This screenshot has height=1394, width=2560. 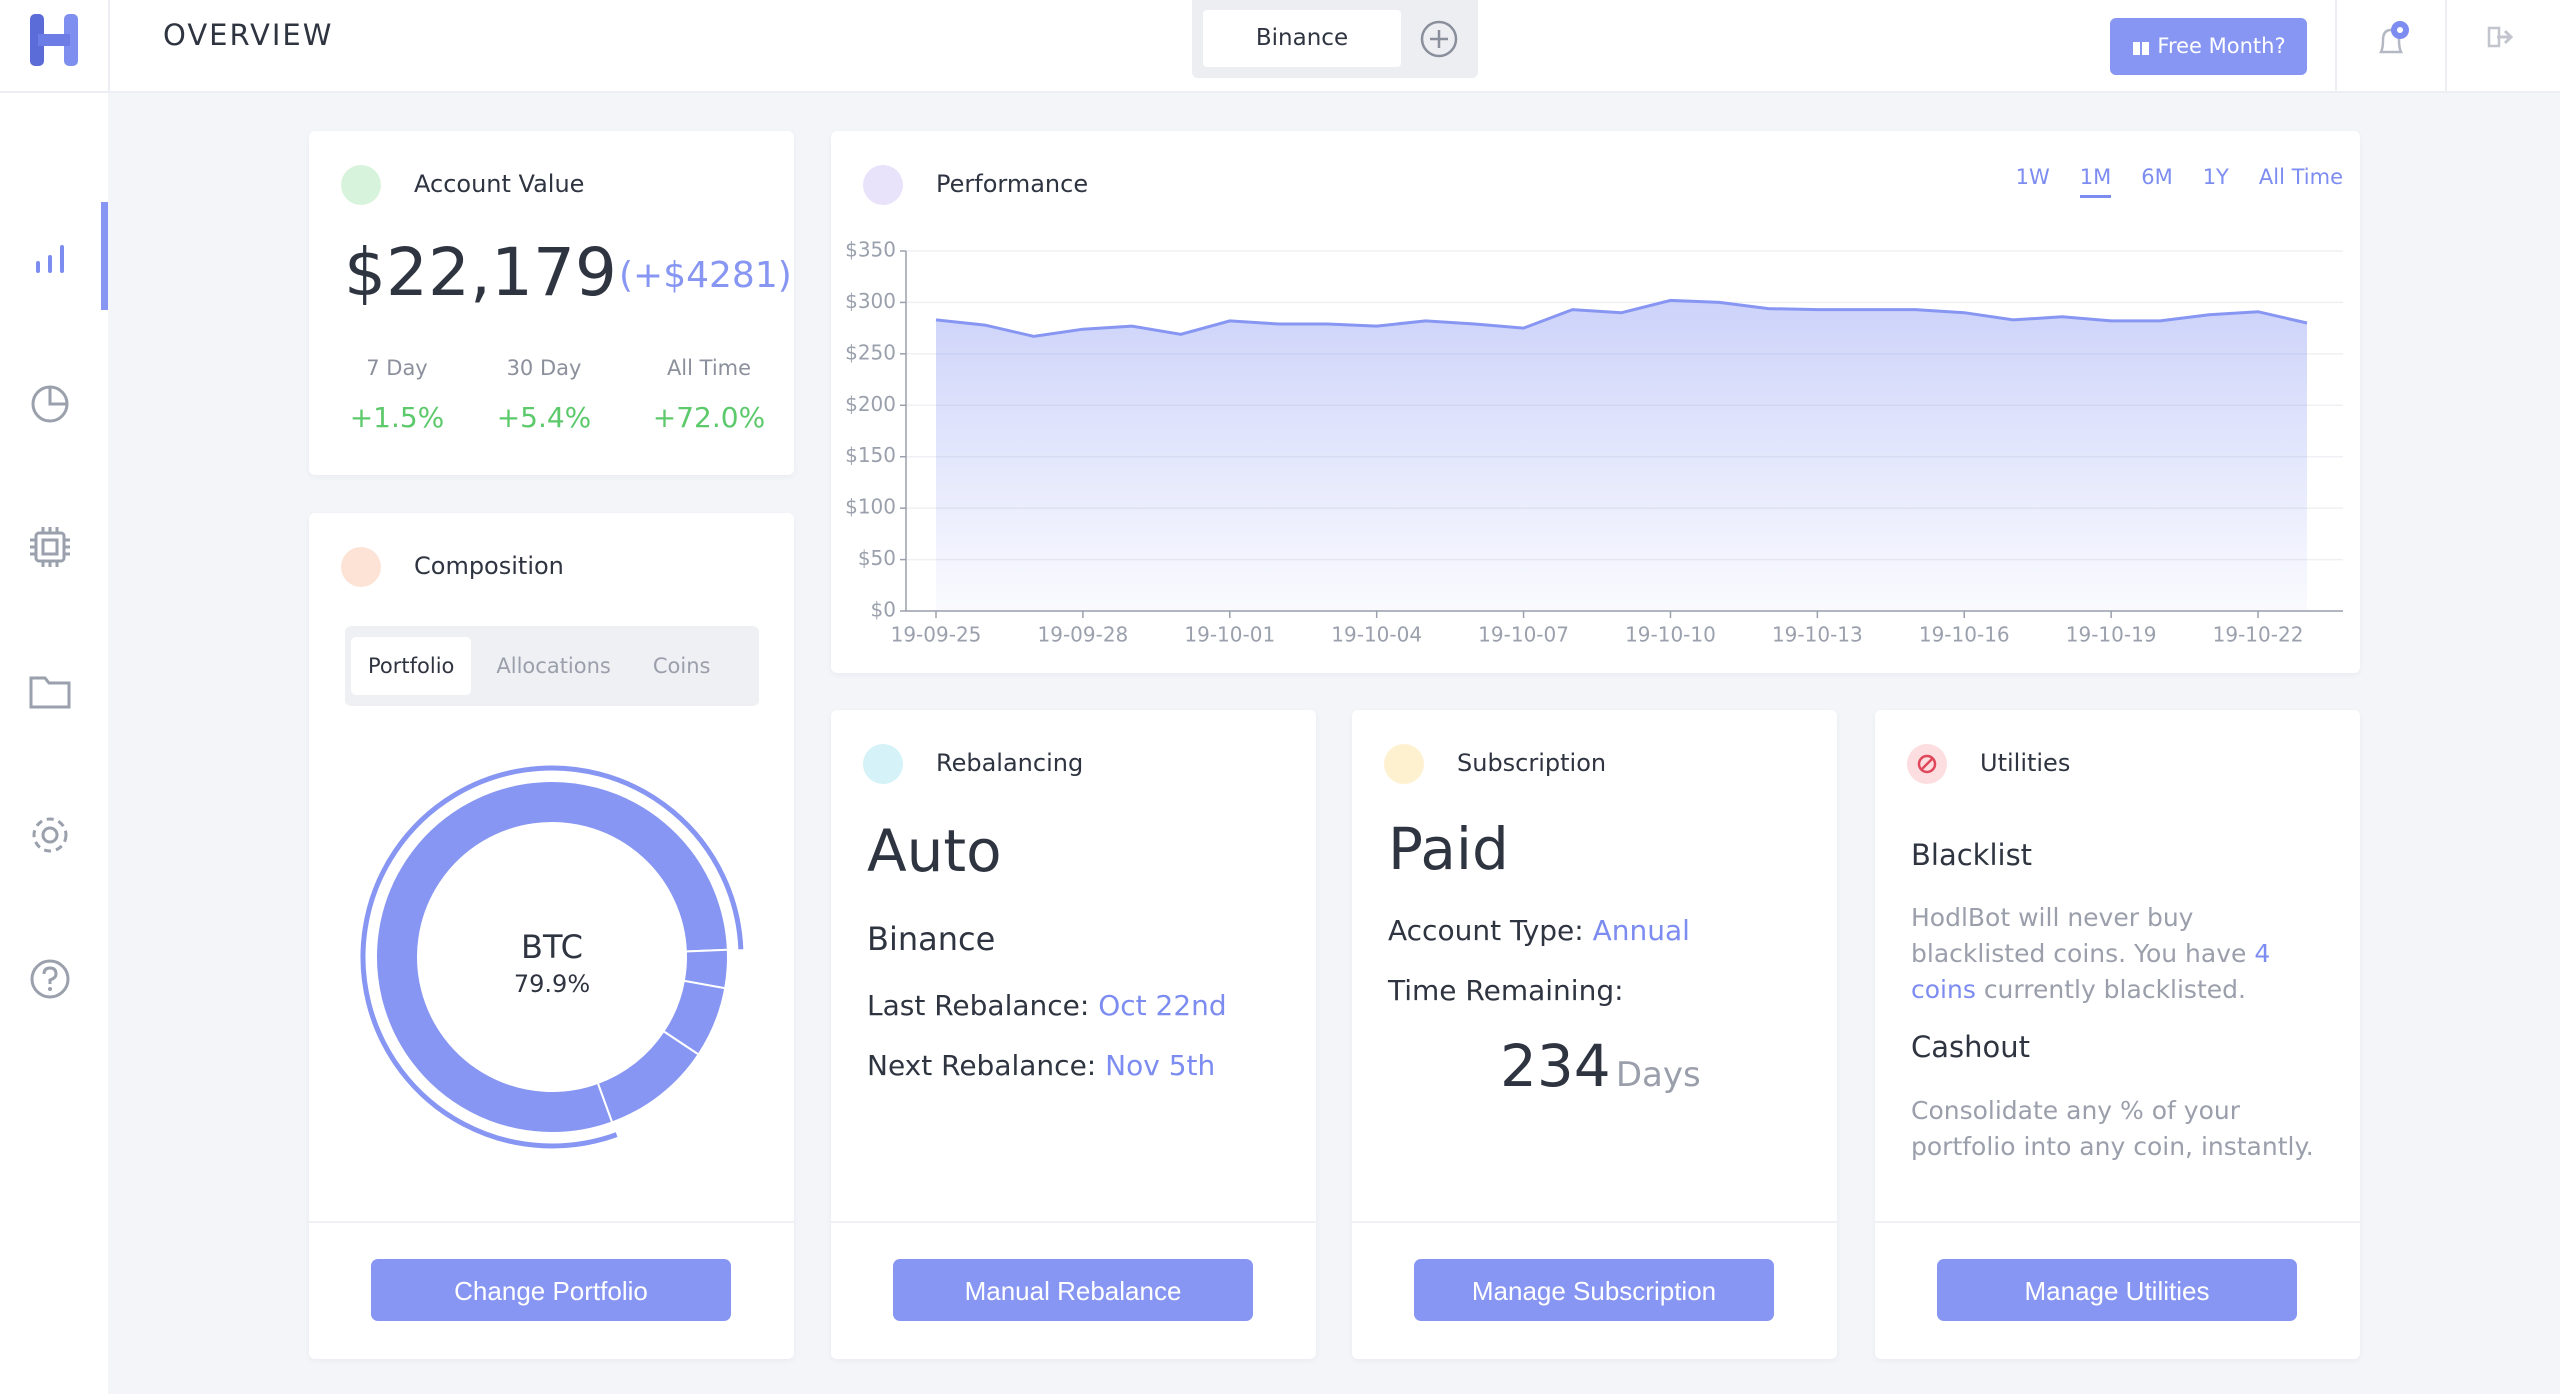 I want to click on range-option: 6M, so click(x=2157, y=177).